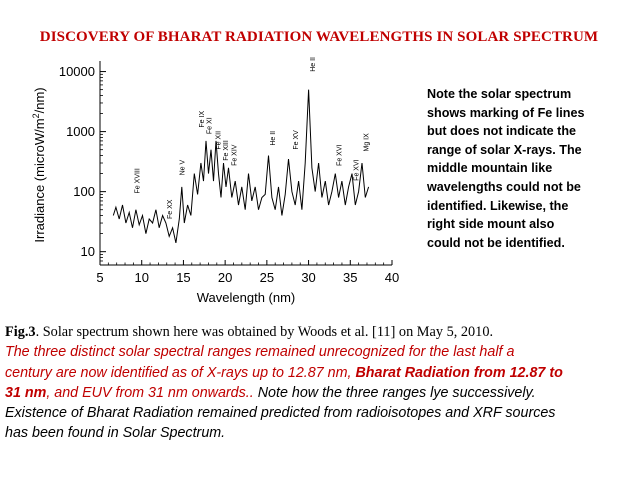 The width and height of the screenshot is (638, 478). What do you see at coordinates (219, 140) in the screenshot?
I see `line-annotation-label: Fe XII` at bounding box center [219, 140].